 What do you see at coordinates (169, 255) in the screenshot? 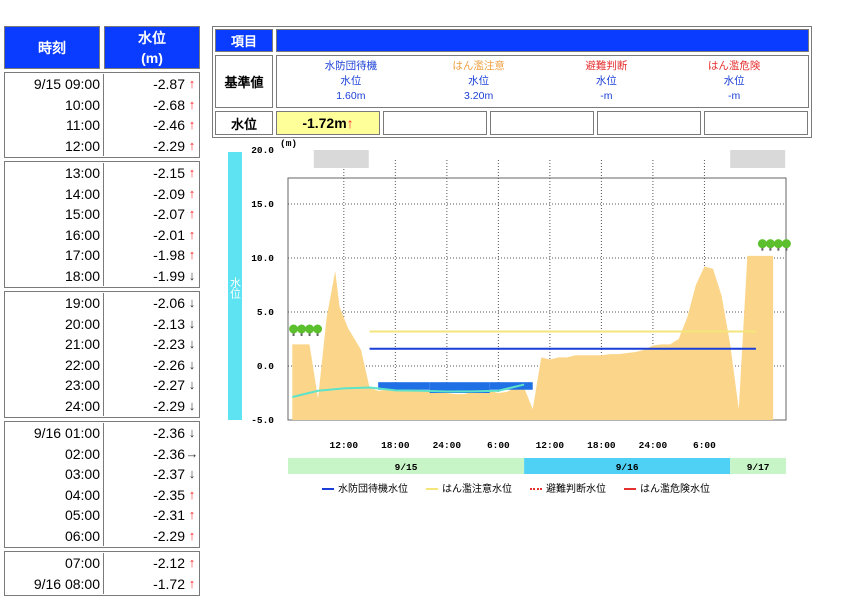
I see `row-level-value: -1.98` at bounding box center [169, 255].